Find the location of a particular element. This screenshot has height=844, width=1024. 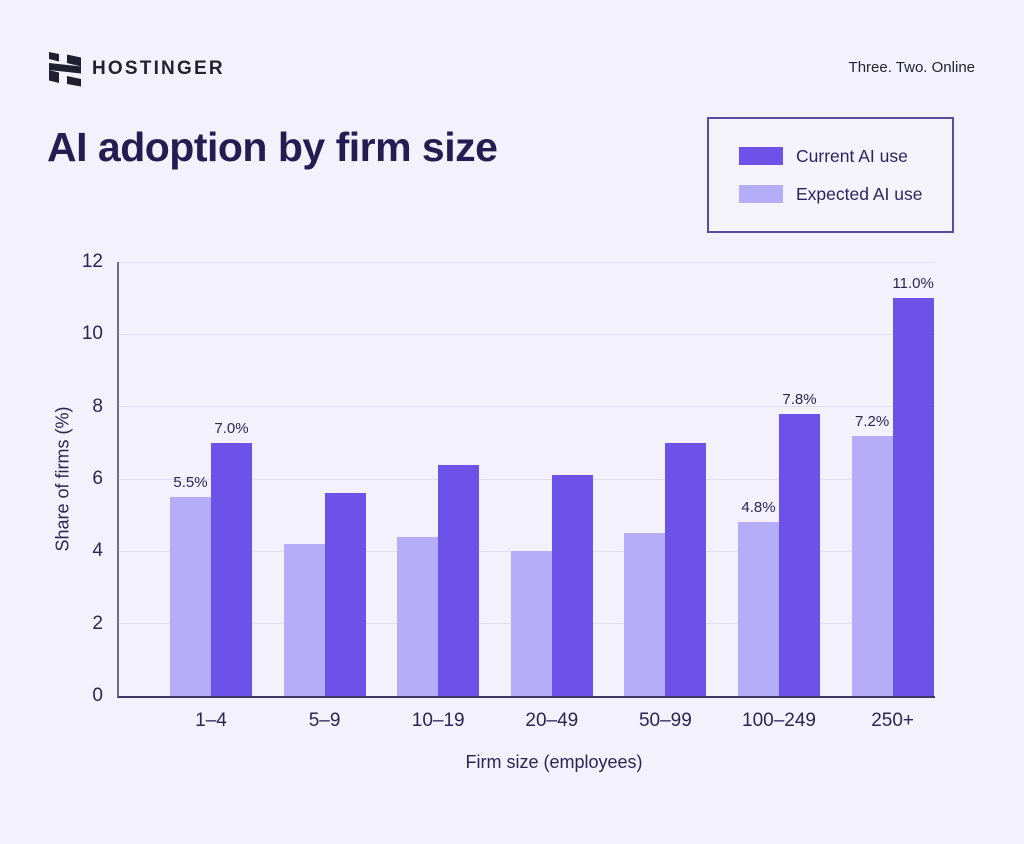

brand-name: HOSTINGER is located at coordinates (158, 68).